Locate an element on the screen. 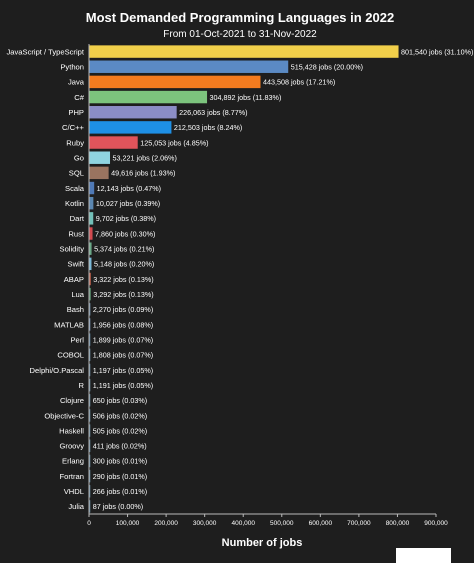 Image resolution: width=474 pixels, height=563 pixels. data-label-1: 515,428 jobs (20.00%) is located at coordinates (327, 67).